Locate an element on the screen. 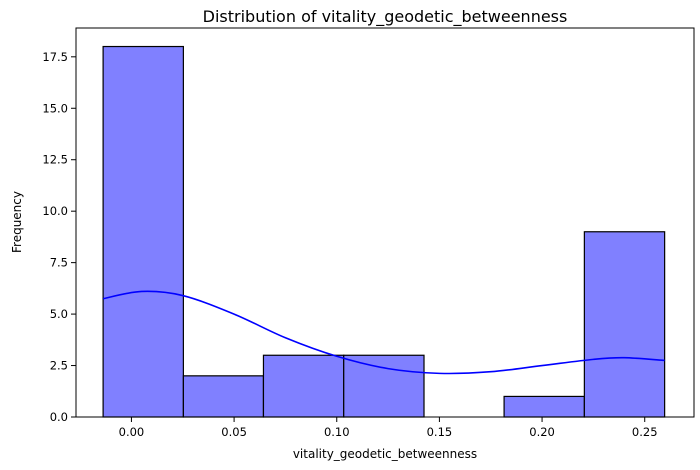 This screenshot has width=700, height=470. x-tick-label: 0.10 is located at coordinates (337, 432).